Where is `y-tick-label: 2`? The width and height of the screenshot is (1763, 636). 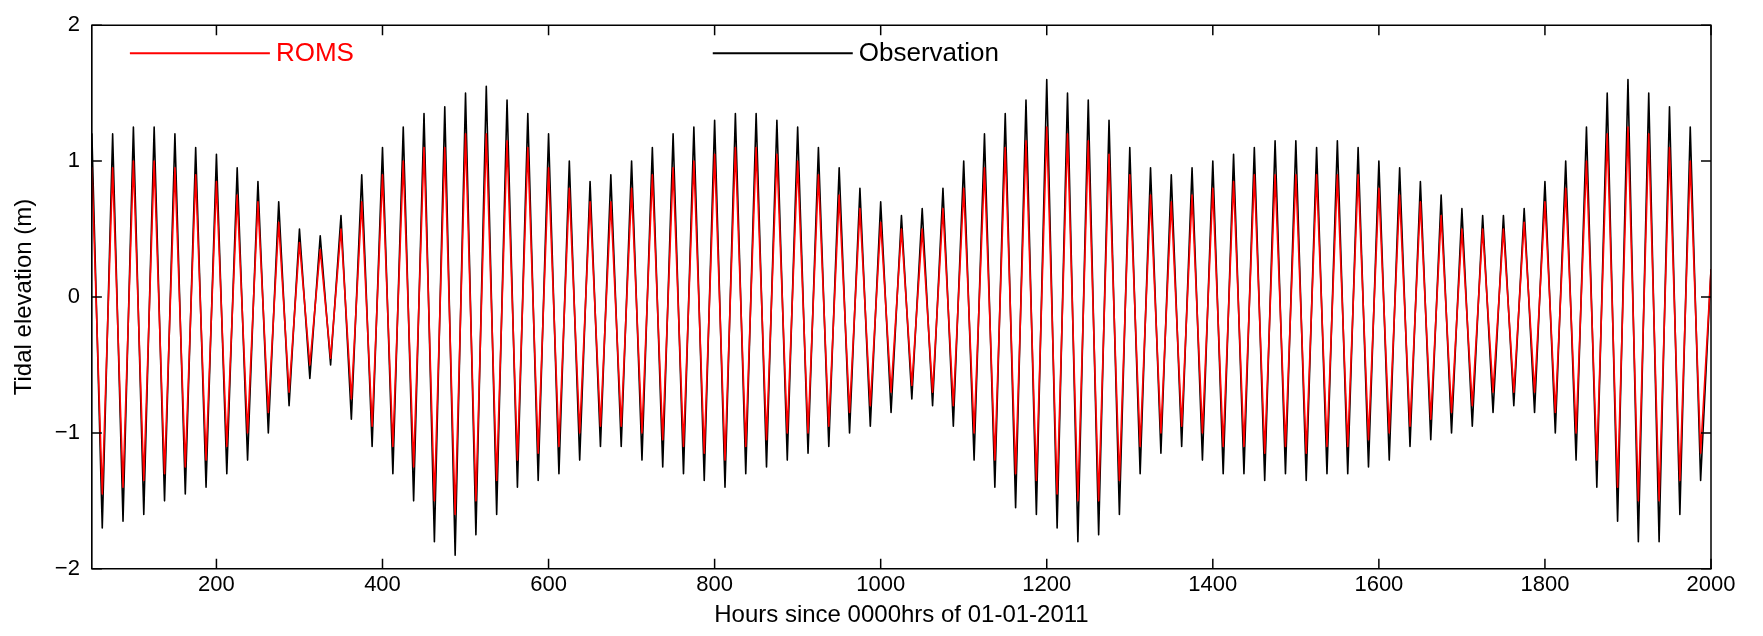 y-tick-label: 2 is located at coordinates (73, 24).